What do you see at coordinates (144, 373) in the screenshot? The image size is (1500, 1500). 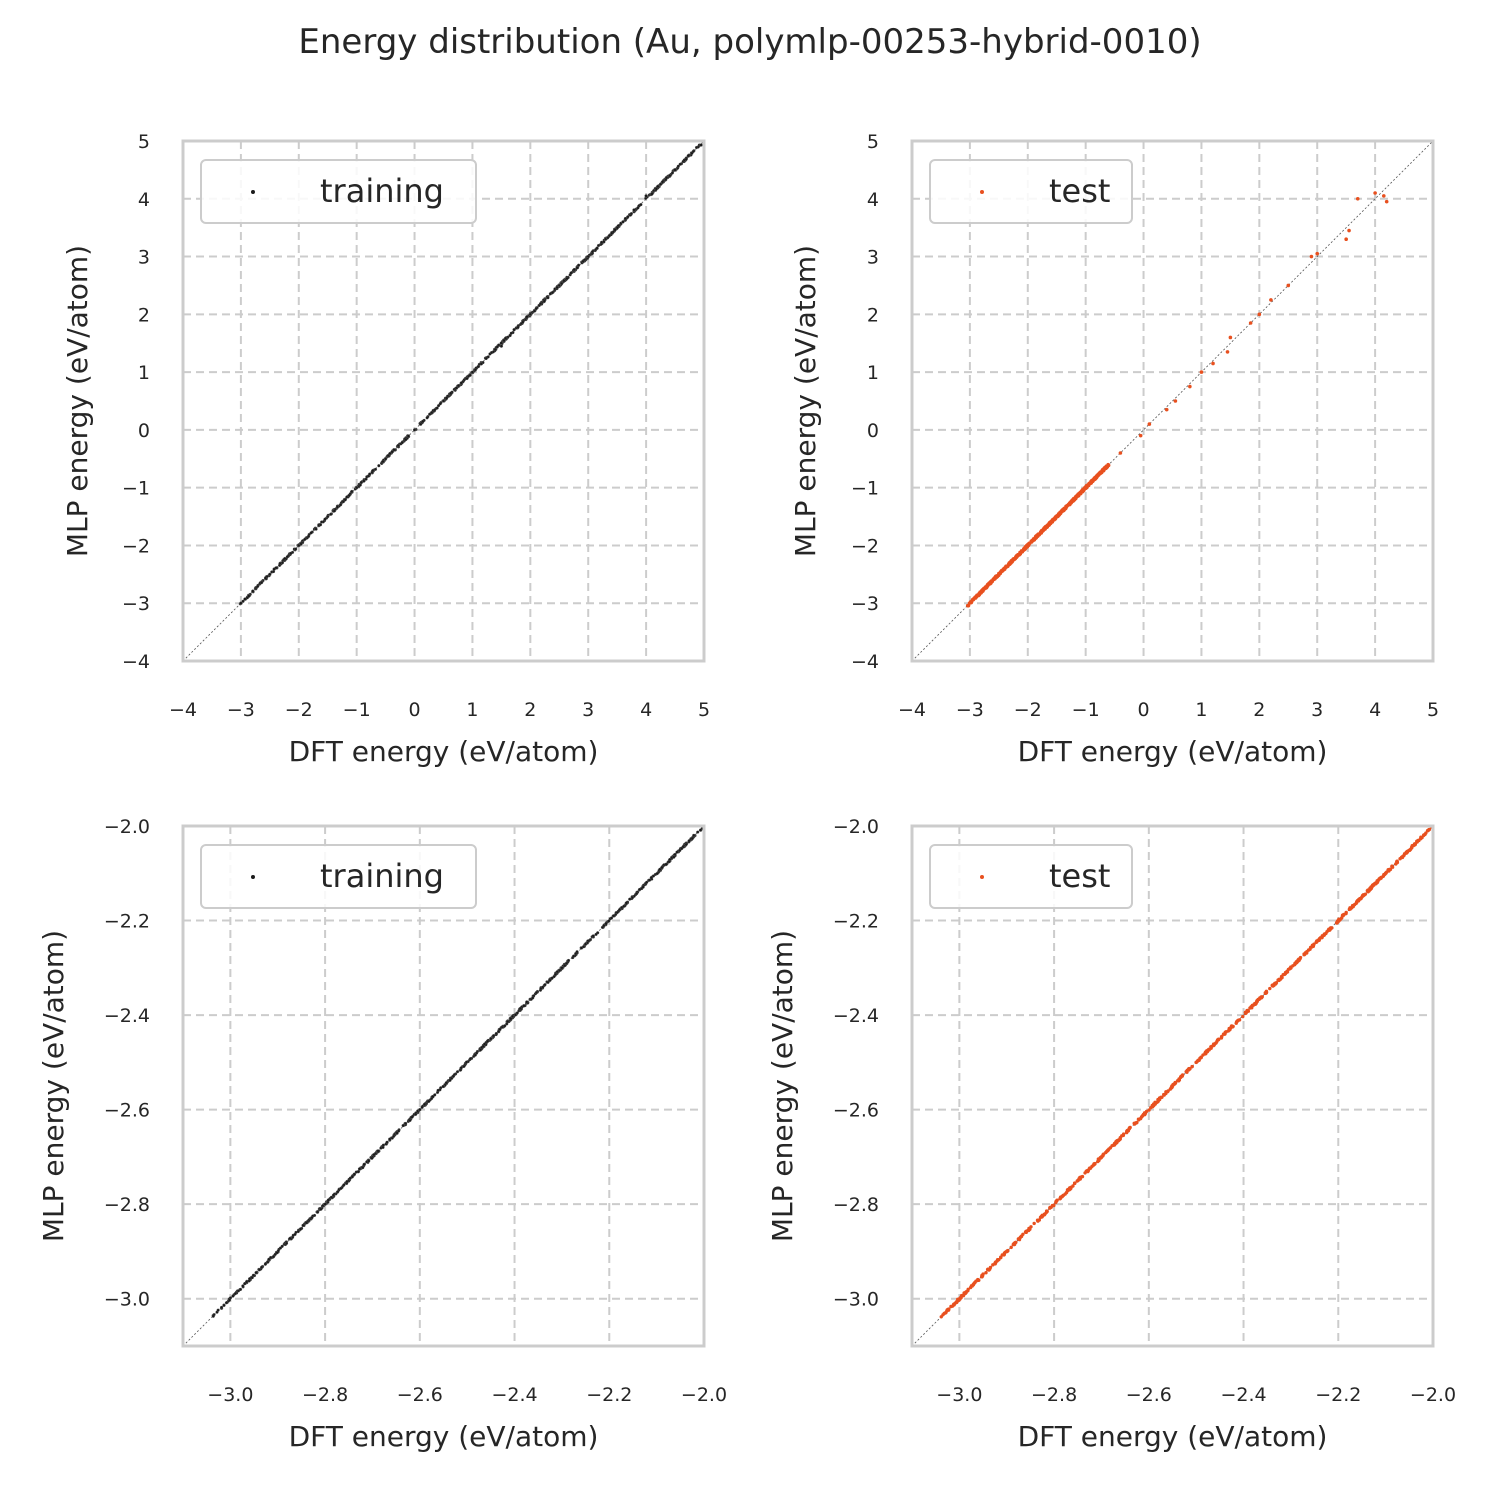 I see `y-tick-label: 1` at bounding box center [144, 373].